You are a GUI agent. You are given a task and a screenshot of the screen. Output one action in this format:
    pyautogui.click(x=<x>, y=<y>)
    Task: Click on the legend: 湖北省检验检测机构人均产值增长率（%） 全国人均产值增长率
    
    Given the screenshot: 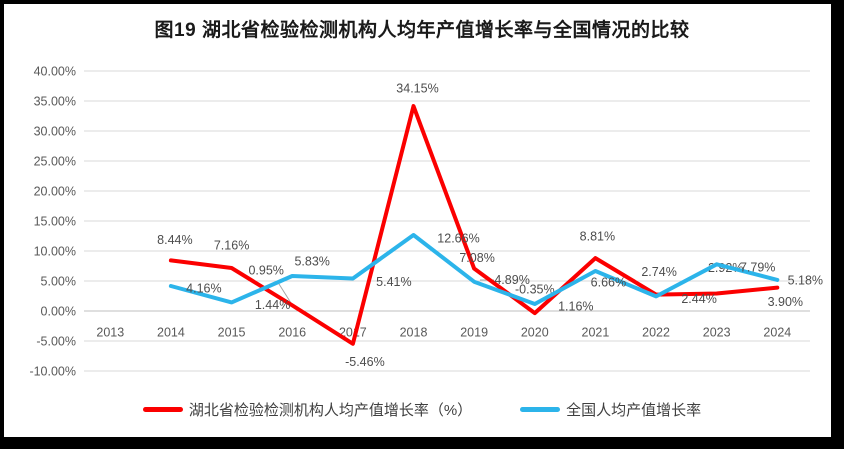 What is the action you would take?
    pyautogui.click(x=422, y=409)
    